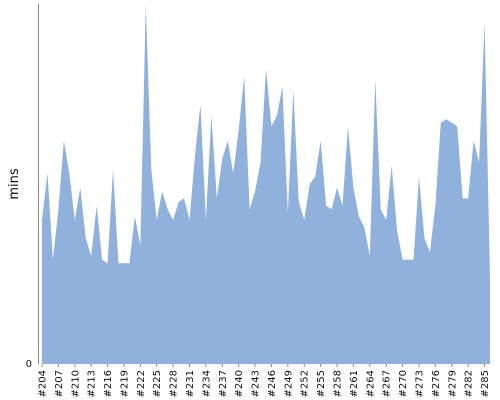 Image resolution: width=500 pixels, height=400 pixels. Describe the element at coordinates (452, 383) in the screenshot. I see `x-tick-label: #279` at that location.